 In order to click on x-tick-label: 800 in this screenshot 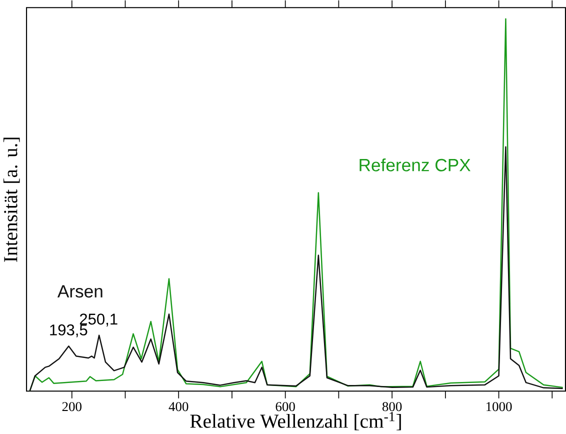, I will do `click(392, 407)`.